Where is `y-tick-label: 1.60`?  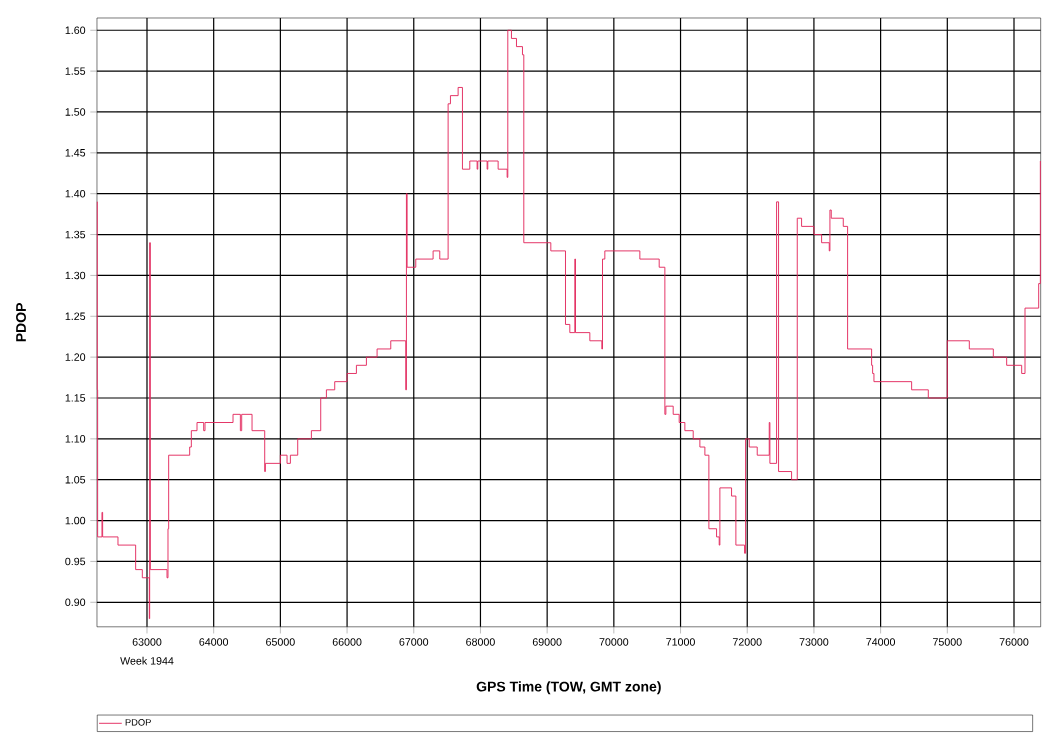
y-tick-label: 1.60 is located at coordinates (75, 30).